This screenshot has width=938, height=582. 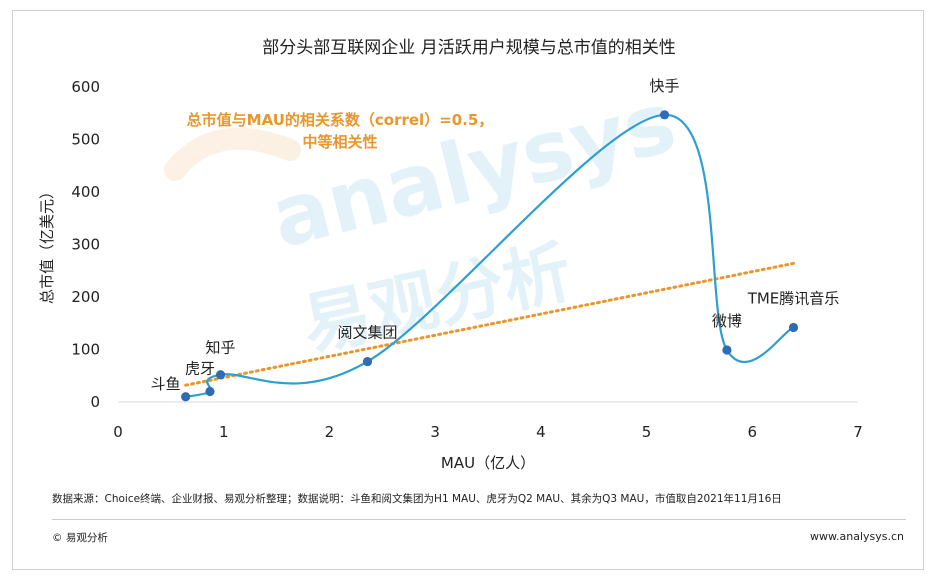 I want to click on website-link: www.analysys.cn, so click(x=857, y=536).